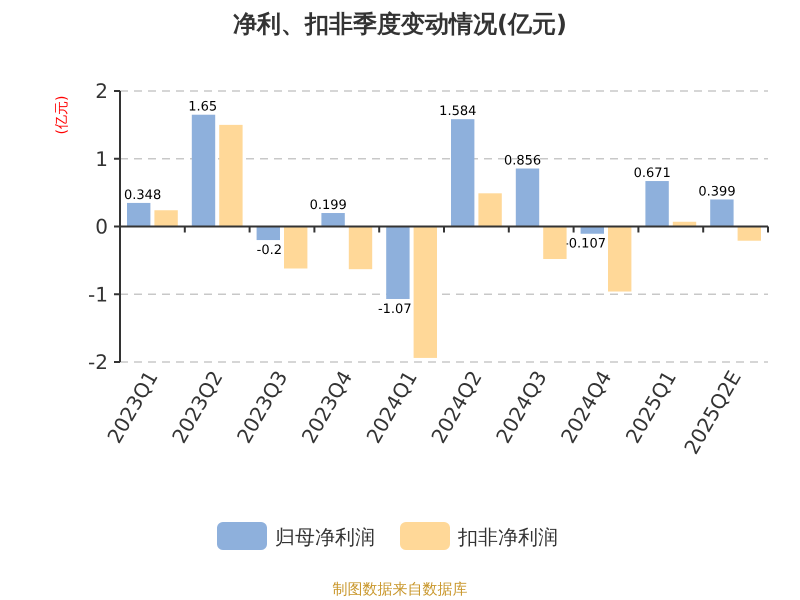  What do you see at coordinates (98, 294) in the screenshot?
I see `y-tick-label: -1` at bounding box center [98, 294].